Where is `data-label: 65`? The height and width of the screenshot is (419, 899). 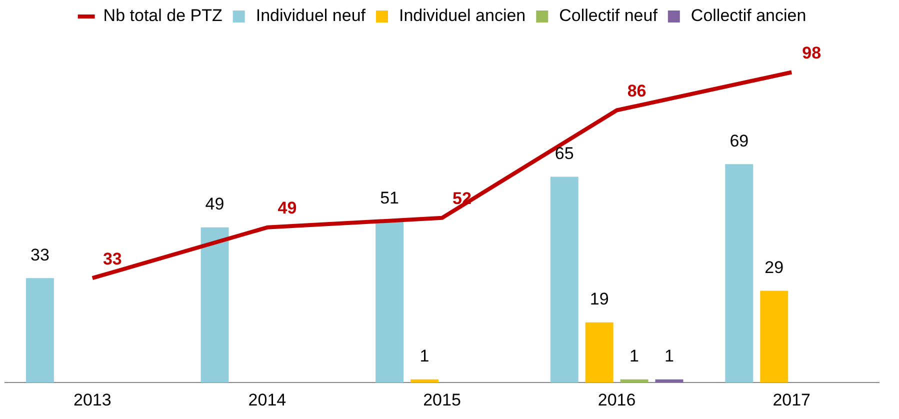 data-label: 65 is located at coordinates (564, 153).